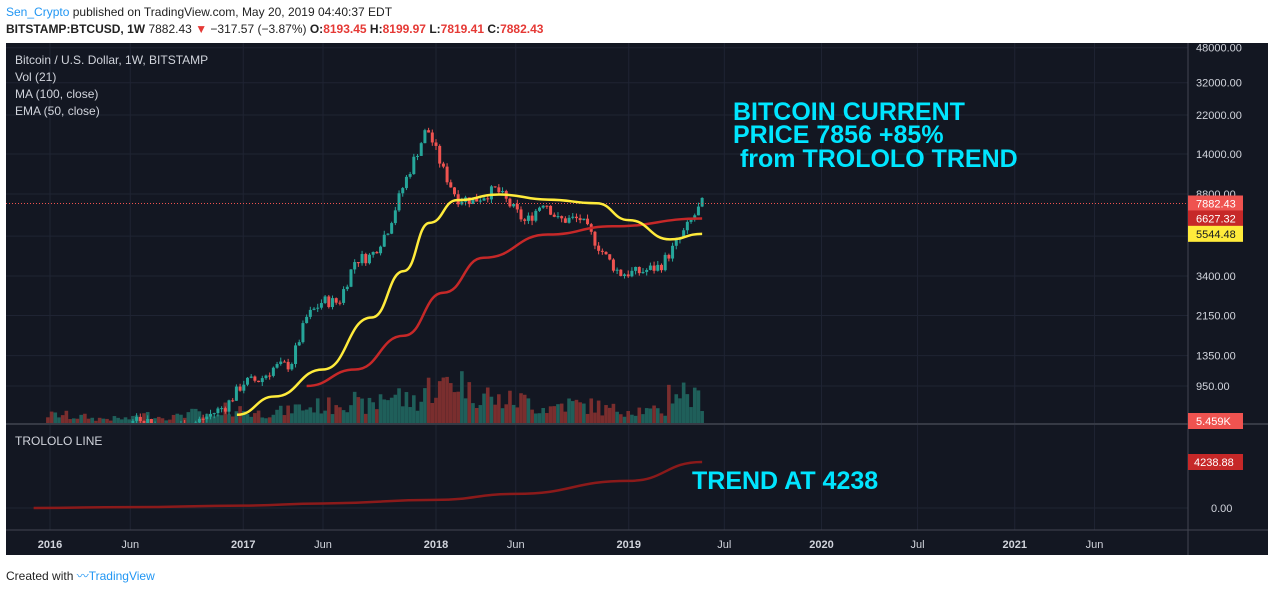 The width and height of the screenshot is (1274, 592). What do you see at coordinates (516, 545) in the screenshot?
I see `time-tick-5: Jun` at bounding box center [516, 545].